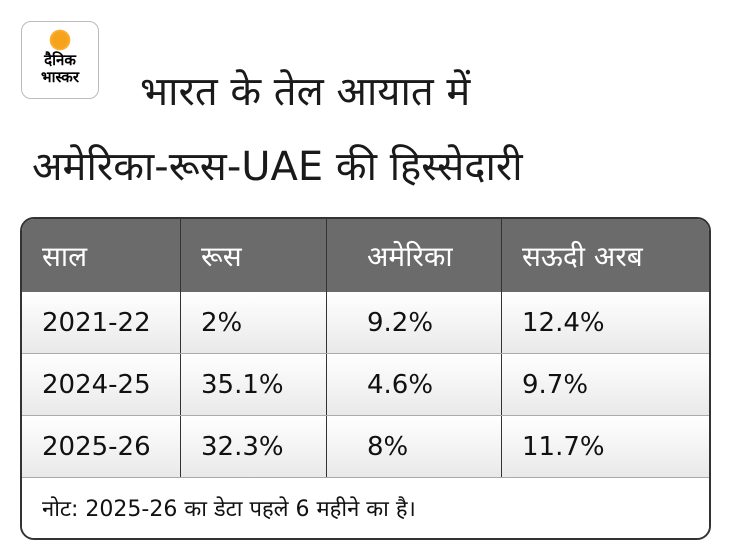 The image size is (730, 560). What do you see at coordinates (414, 384) in the screenshot?
I see `cell-usa: 4.6%` at bounding box center [414, 384].